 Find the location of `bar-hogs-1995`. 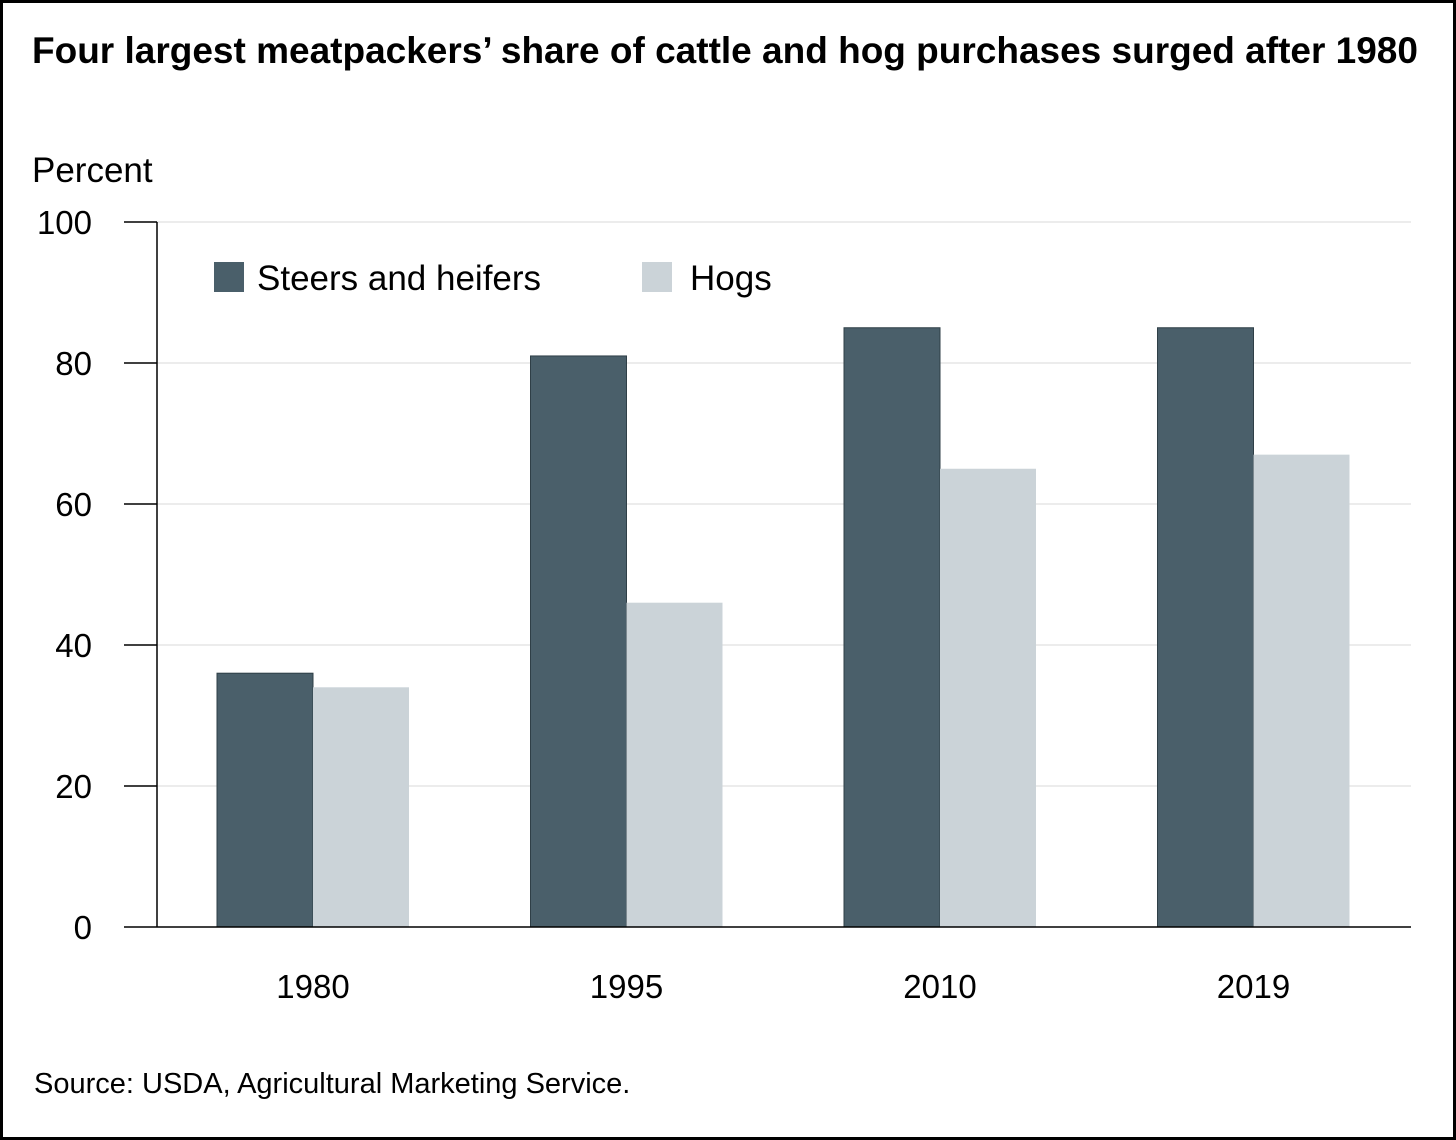

bar-hogs-1995 is located at coordinates (674, 764).